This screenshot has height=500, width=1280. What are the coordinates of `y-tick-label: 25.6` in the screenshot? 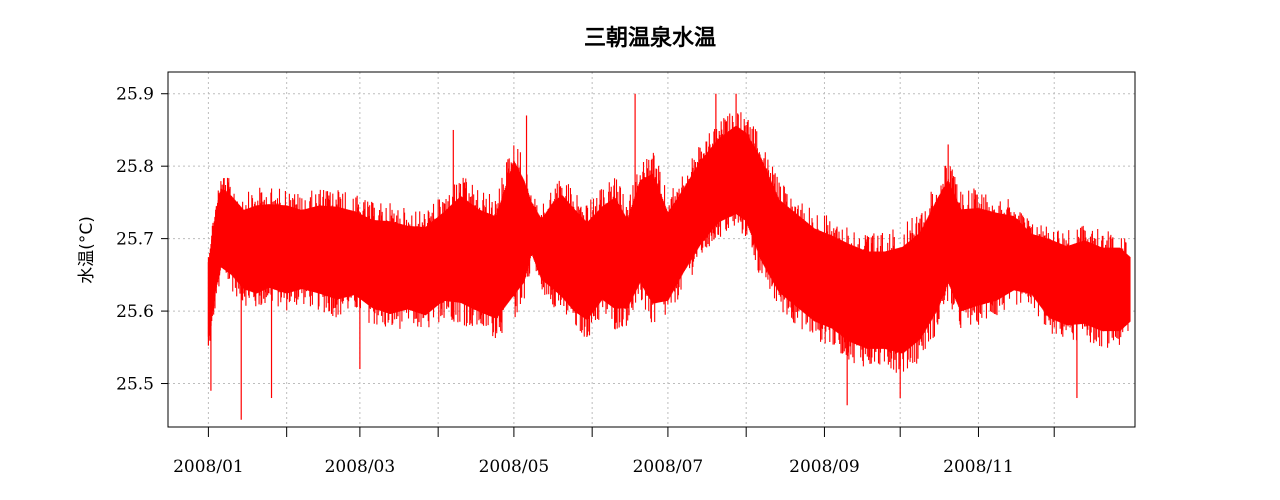 It's located at (135, 312).